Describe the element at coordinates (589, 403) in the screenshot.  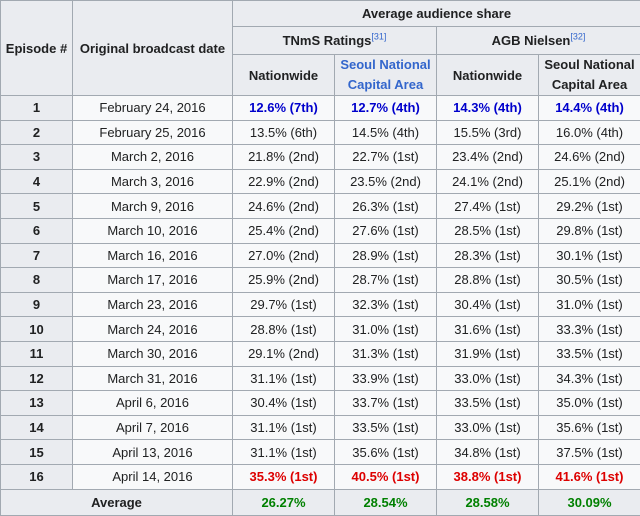
I see `agb-seoul-cell: 35.0% (1st)` at that location.